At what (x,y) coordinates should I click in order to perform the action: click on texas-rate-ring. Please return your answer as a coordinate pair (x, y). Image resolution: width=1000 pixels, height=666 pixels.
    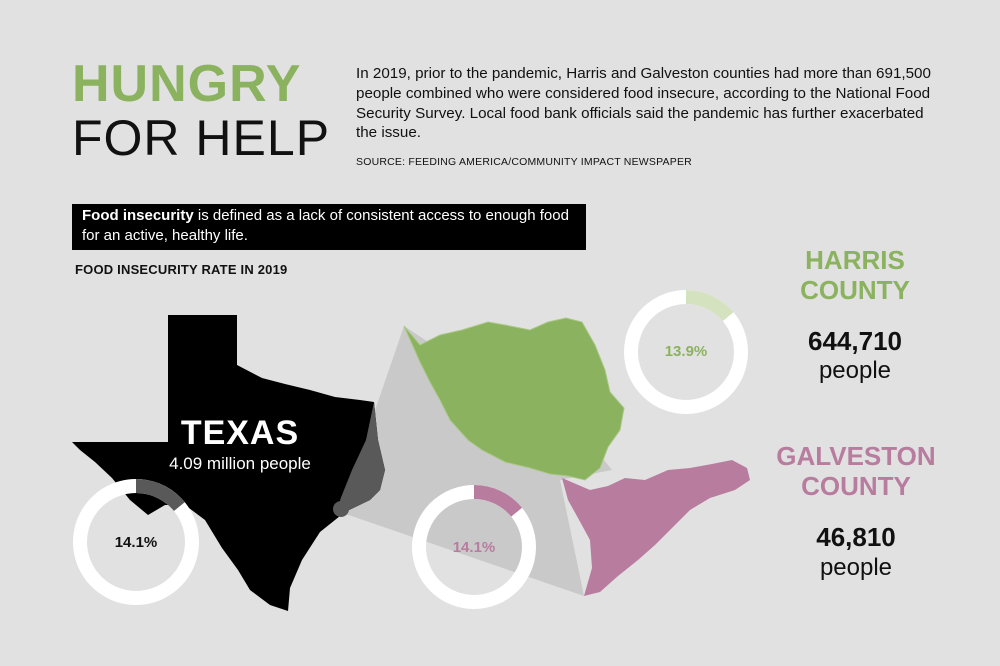
    Looking at the image, I should click on (136, 542).